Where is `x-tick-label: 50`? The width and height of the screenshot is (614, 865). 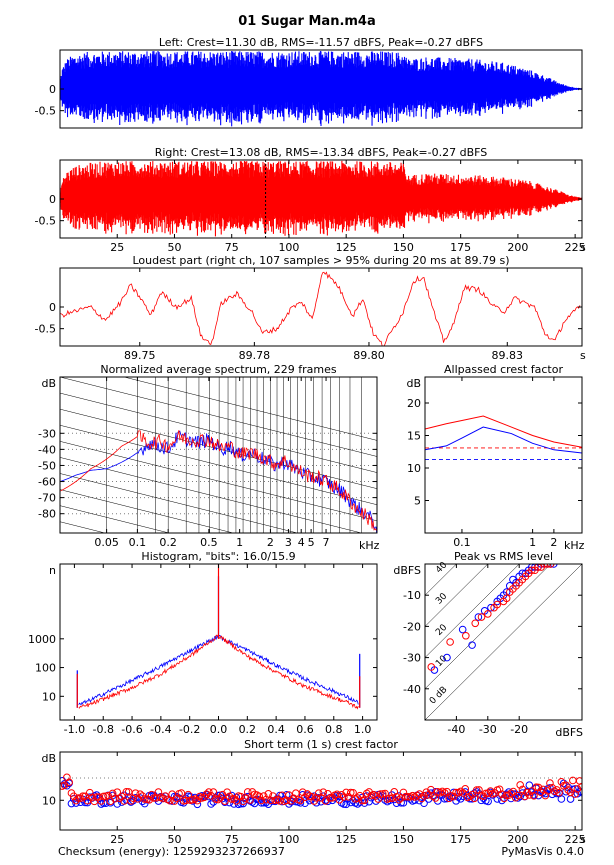
x-tick-label: 50 is located at coordinates (174, 839).